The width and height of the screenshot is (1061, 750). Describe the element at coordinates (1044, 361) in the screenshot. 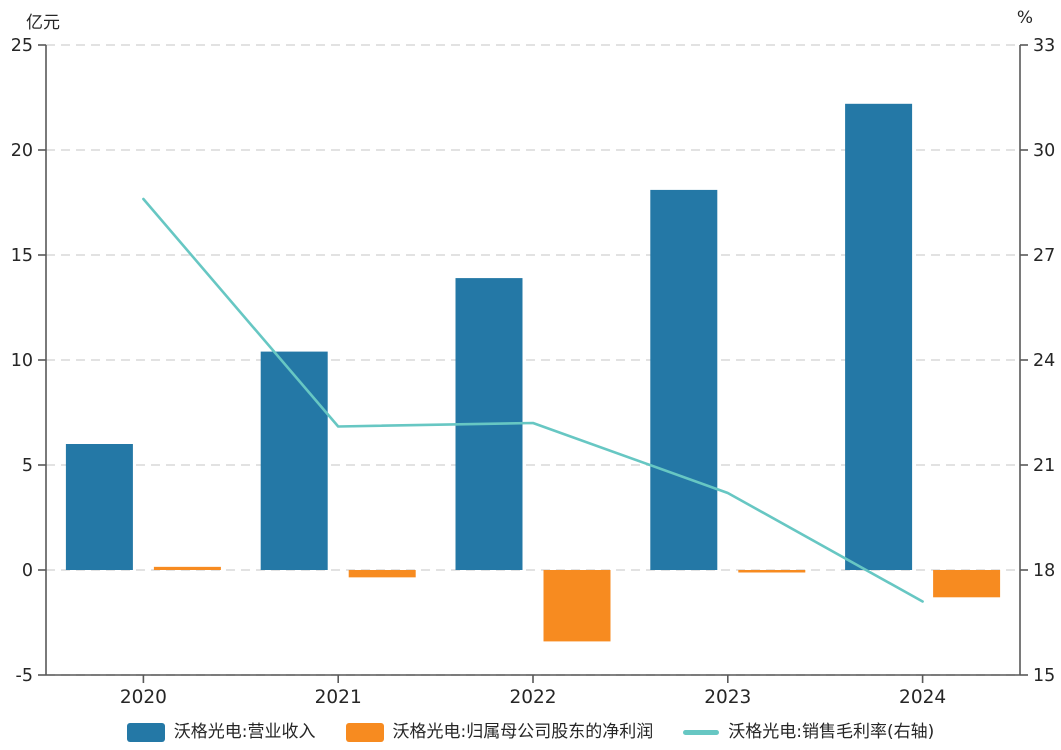

I see `right-axis-tick-label: 24` at that location.